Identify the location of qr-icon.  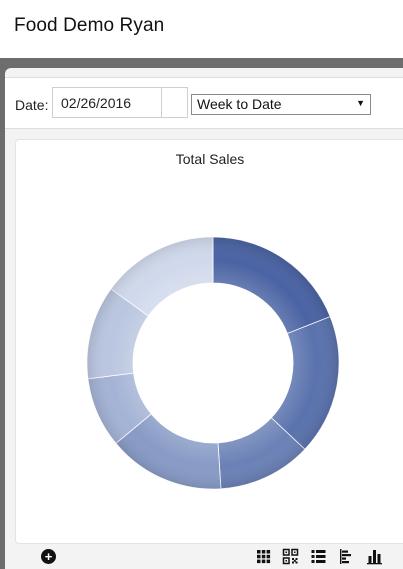
(290, 556).